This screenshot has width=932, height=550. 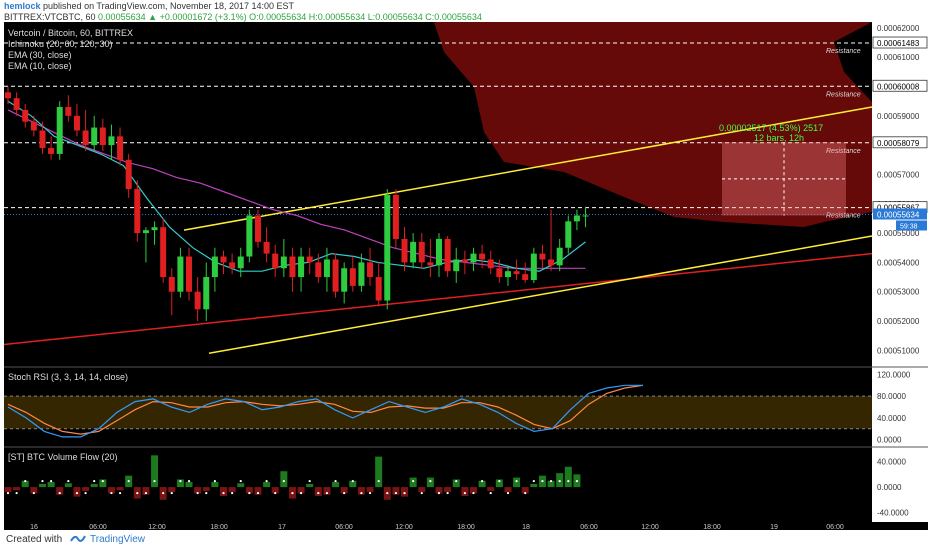 I want to click on author-name: hemlock, so click(x=22, y=6).